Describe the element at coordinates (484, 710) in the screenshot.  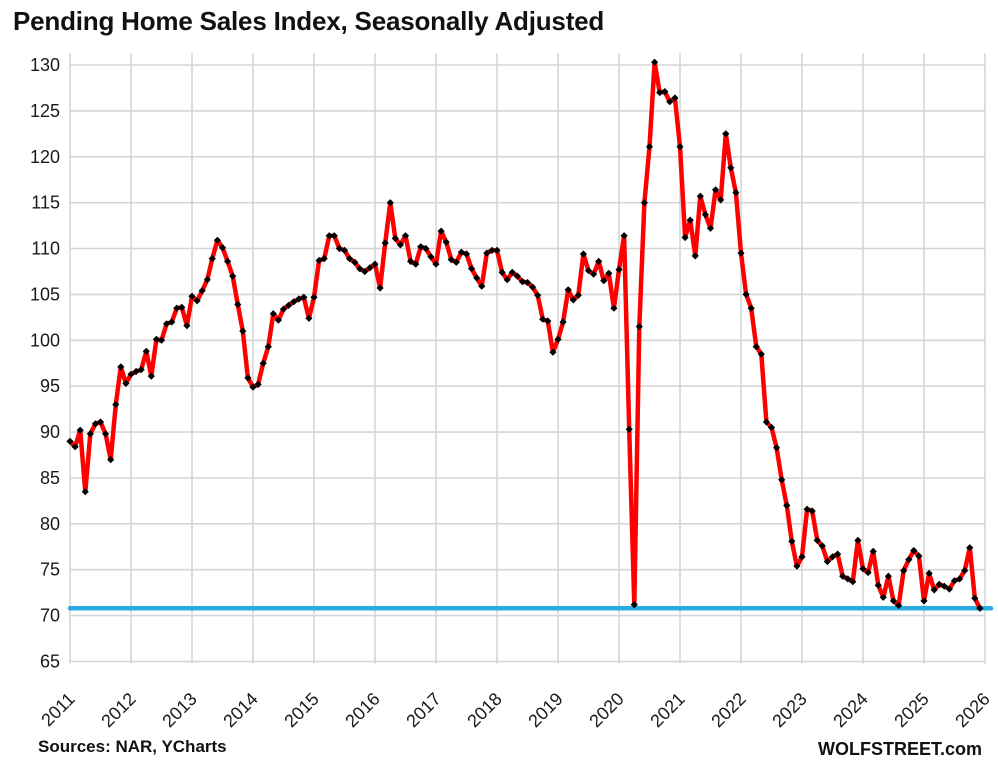
I see `svg-text: 2018` at that location.